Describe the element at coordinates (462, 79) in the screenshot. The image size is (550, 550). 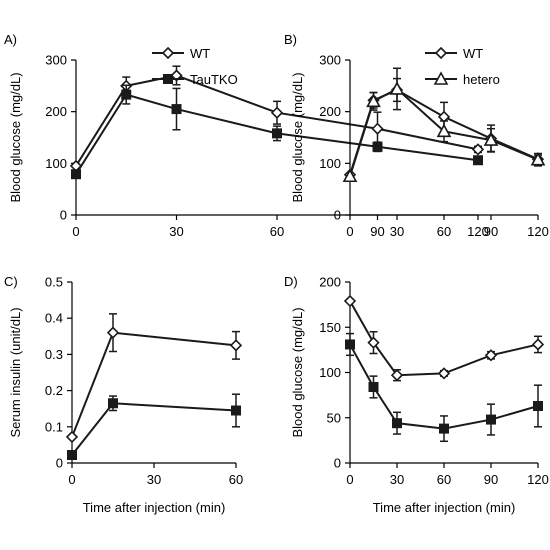
I see `legend-entry: hetero` at that location.